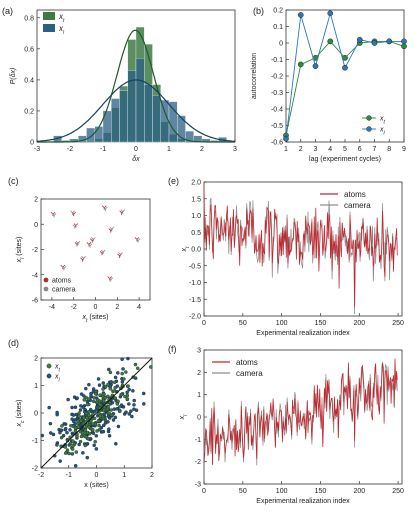 The height and width of the screenshot is (516, 415). Describe the element at coordinates (29, 80) in the screenshot. I see `y-tick-label: 0.4` at that location.